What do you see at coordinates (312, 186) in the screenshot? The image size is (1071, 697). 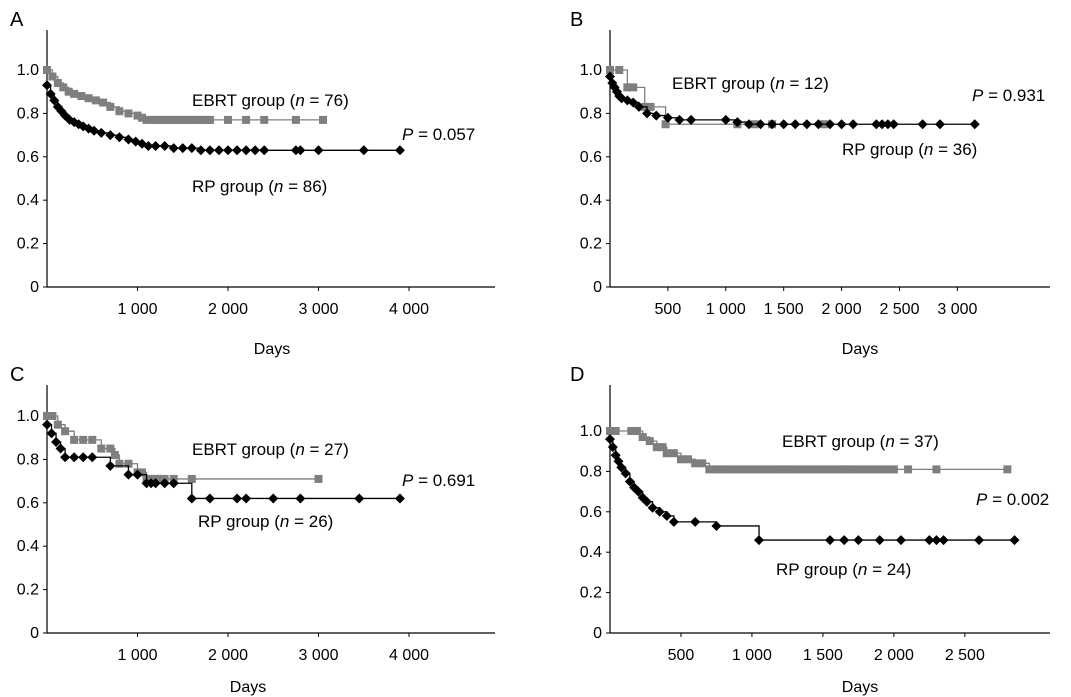 I see `n-value: 86` at bounding box center [312, 186].